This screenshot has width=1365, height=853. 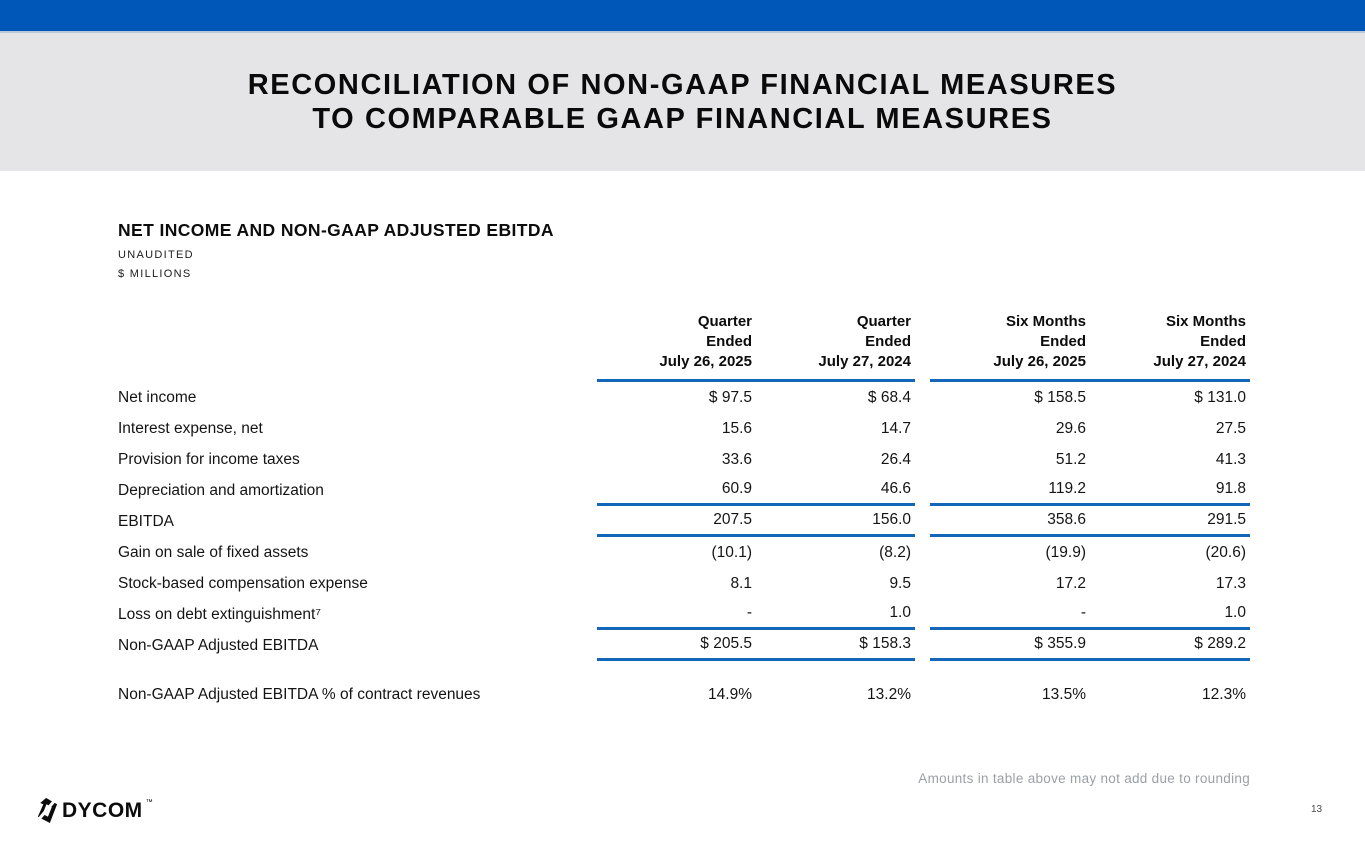 What do you see at coordinates (682, 16) in the screenshot?
I see `top-accent-bar` at bounding box center [682, 16].